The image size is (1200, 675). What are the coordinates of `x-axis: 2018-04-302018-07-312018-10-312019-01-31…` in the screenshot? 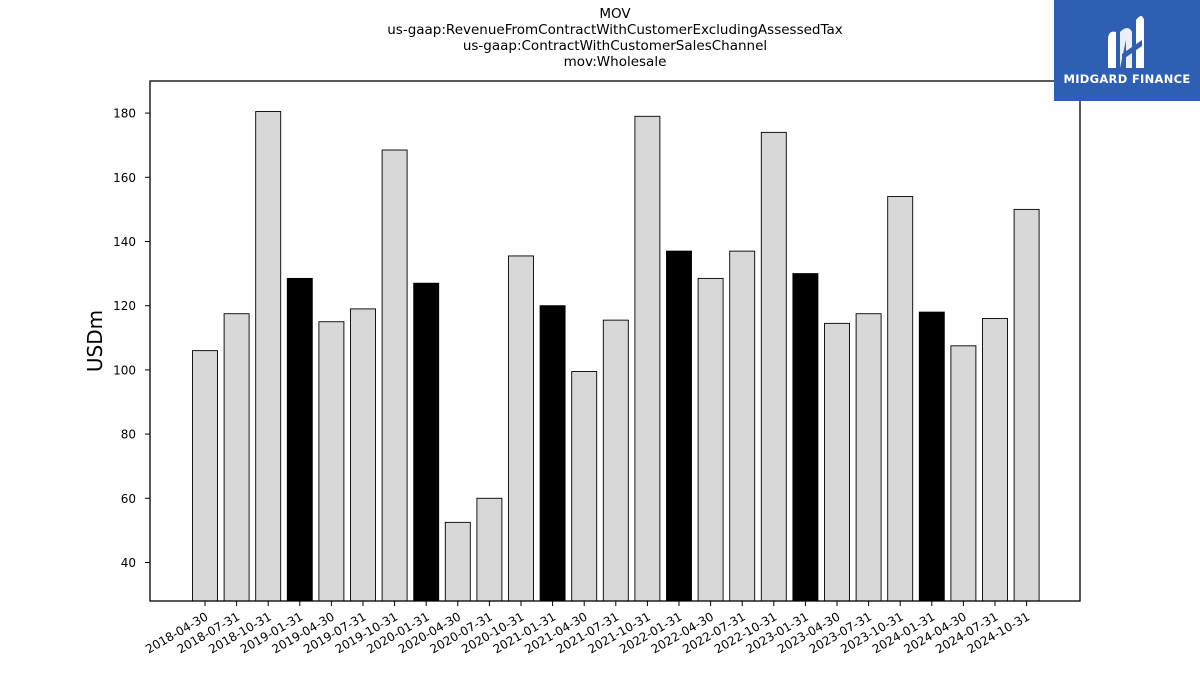 It's located at (587, 628).